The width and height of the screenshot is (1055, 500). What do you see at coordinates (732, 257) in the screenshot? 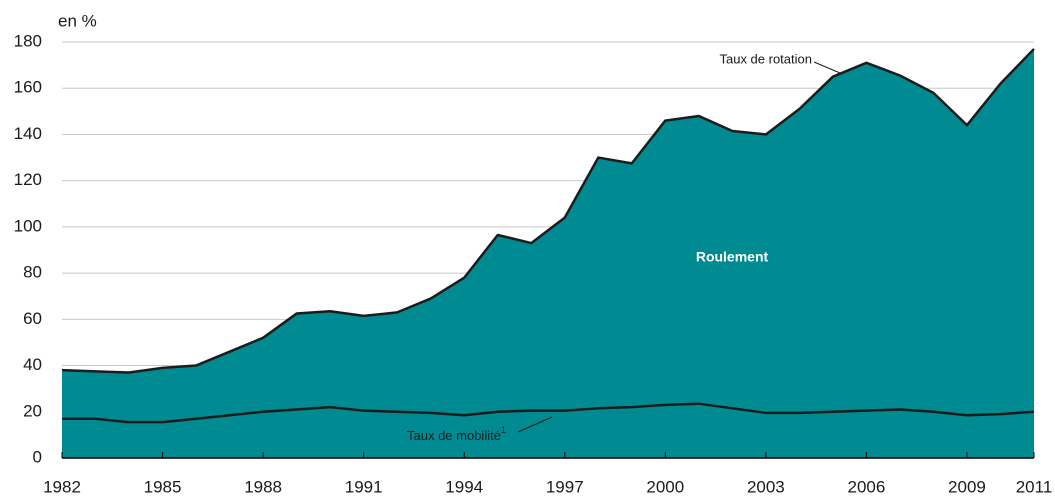
I see `area-label: Roulement` at bounding box center [732, 257].